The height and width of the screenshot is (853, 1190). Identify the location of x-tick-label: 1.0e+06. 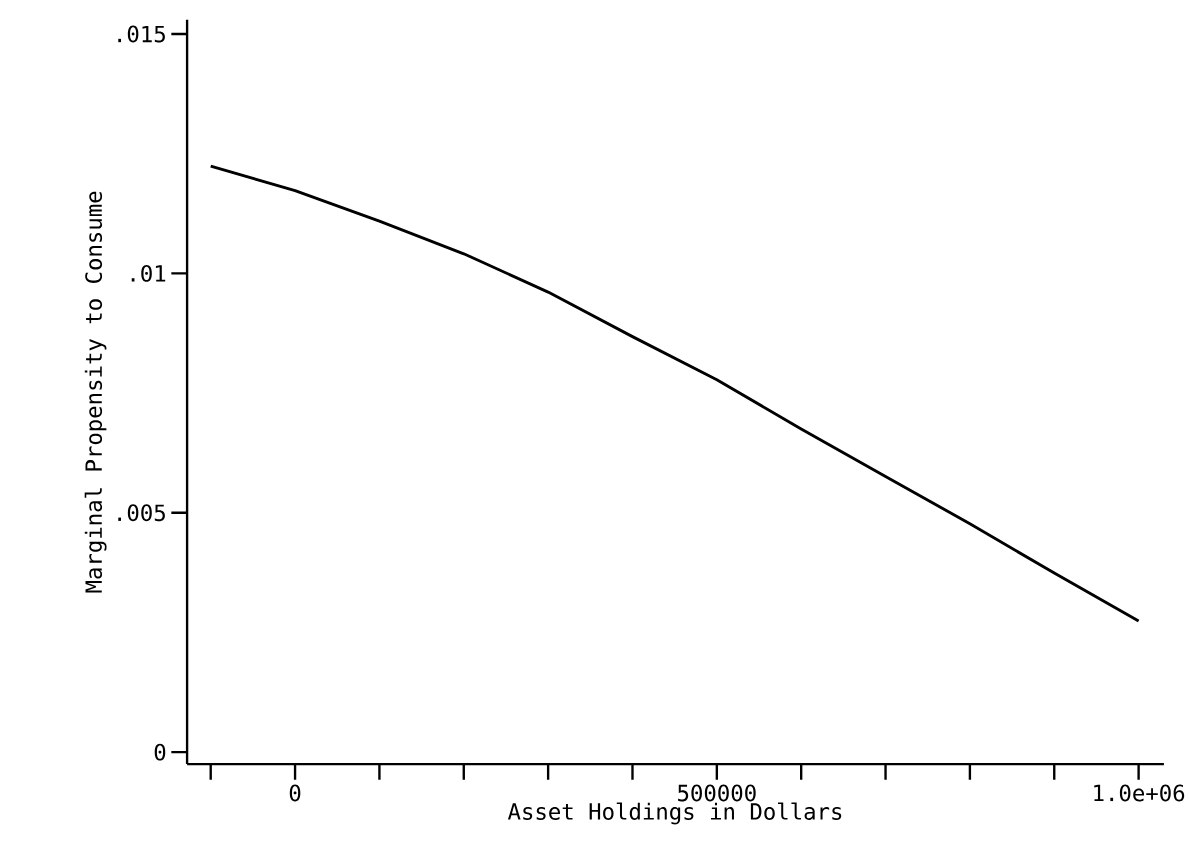
(1139, 793).